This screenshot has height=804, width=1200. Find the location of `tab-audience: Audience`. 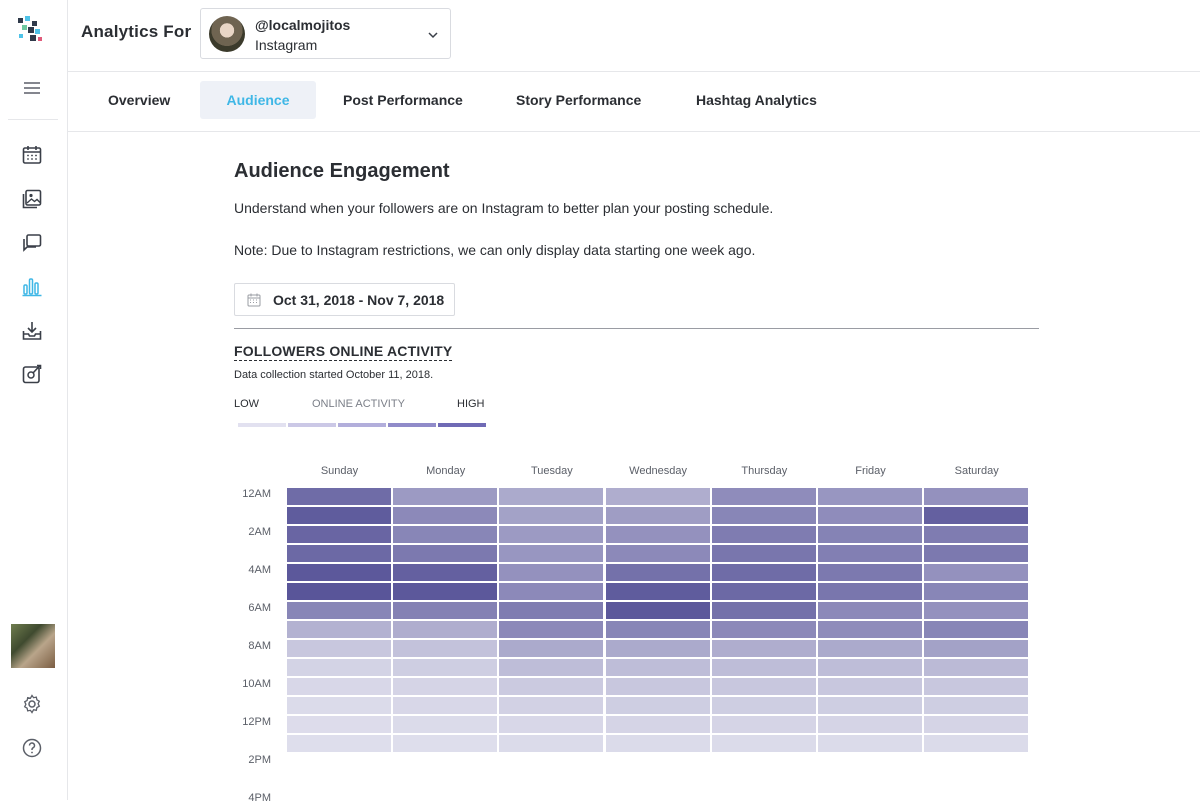

tab-audience: Audience is located at coordinates (258, 100).